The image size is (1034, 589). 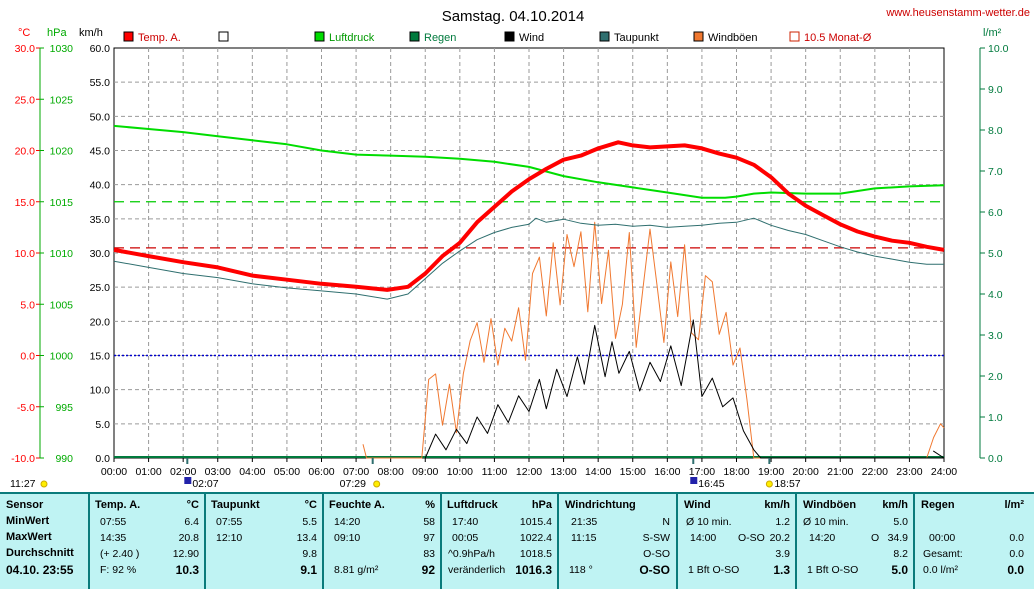 What do you see at coordinates (306, 538) in the screenshot?
I see `dew-max: 13.4` at bounding box center [306, 538].